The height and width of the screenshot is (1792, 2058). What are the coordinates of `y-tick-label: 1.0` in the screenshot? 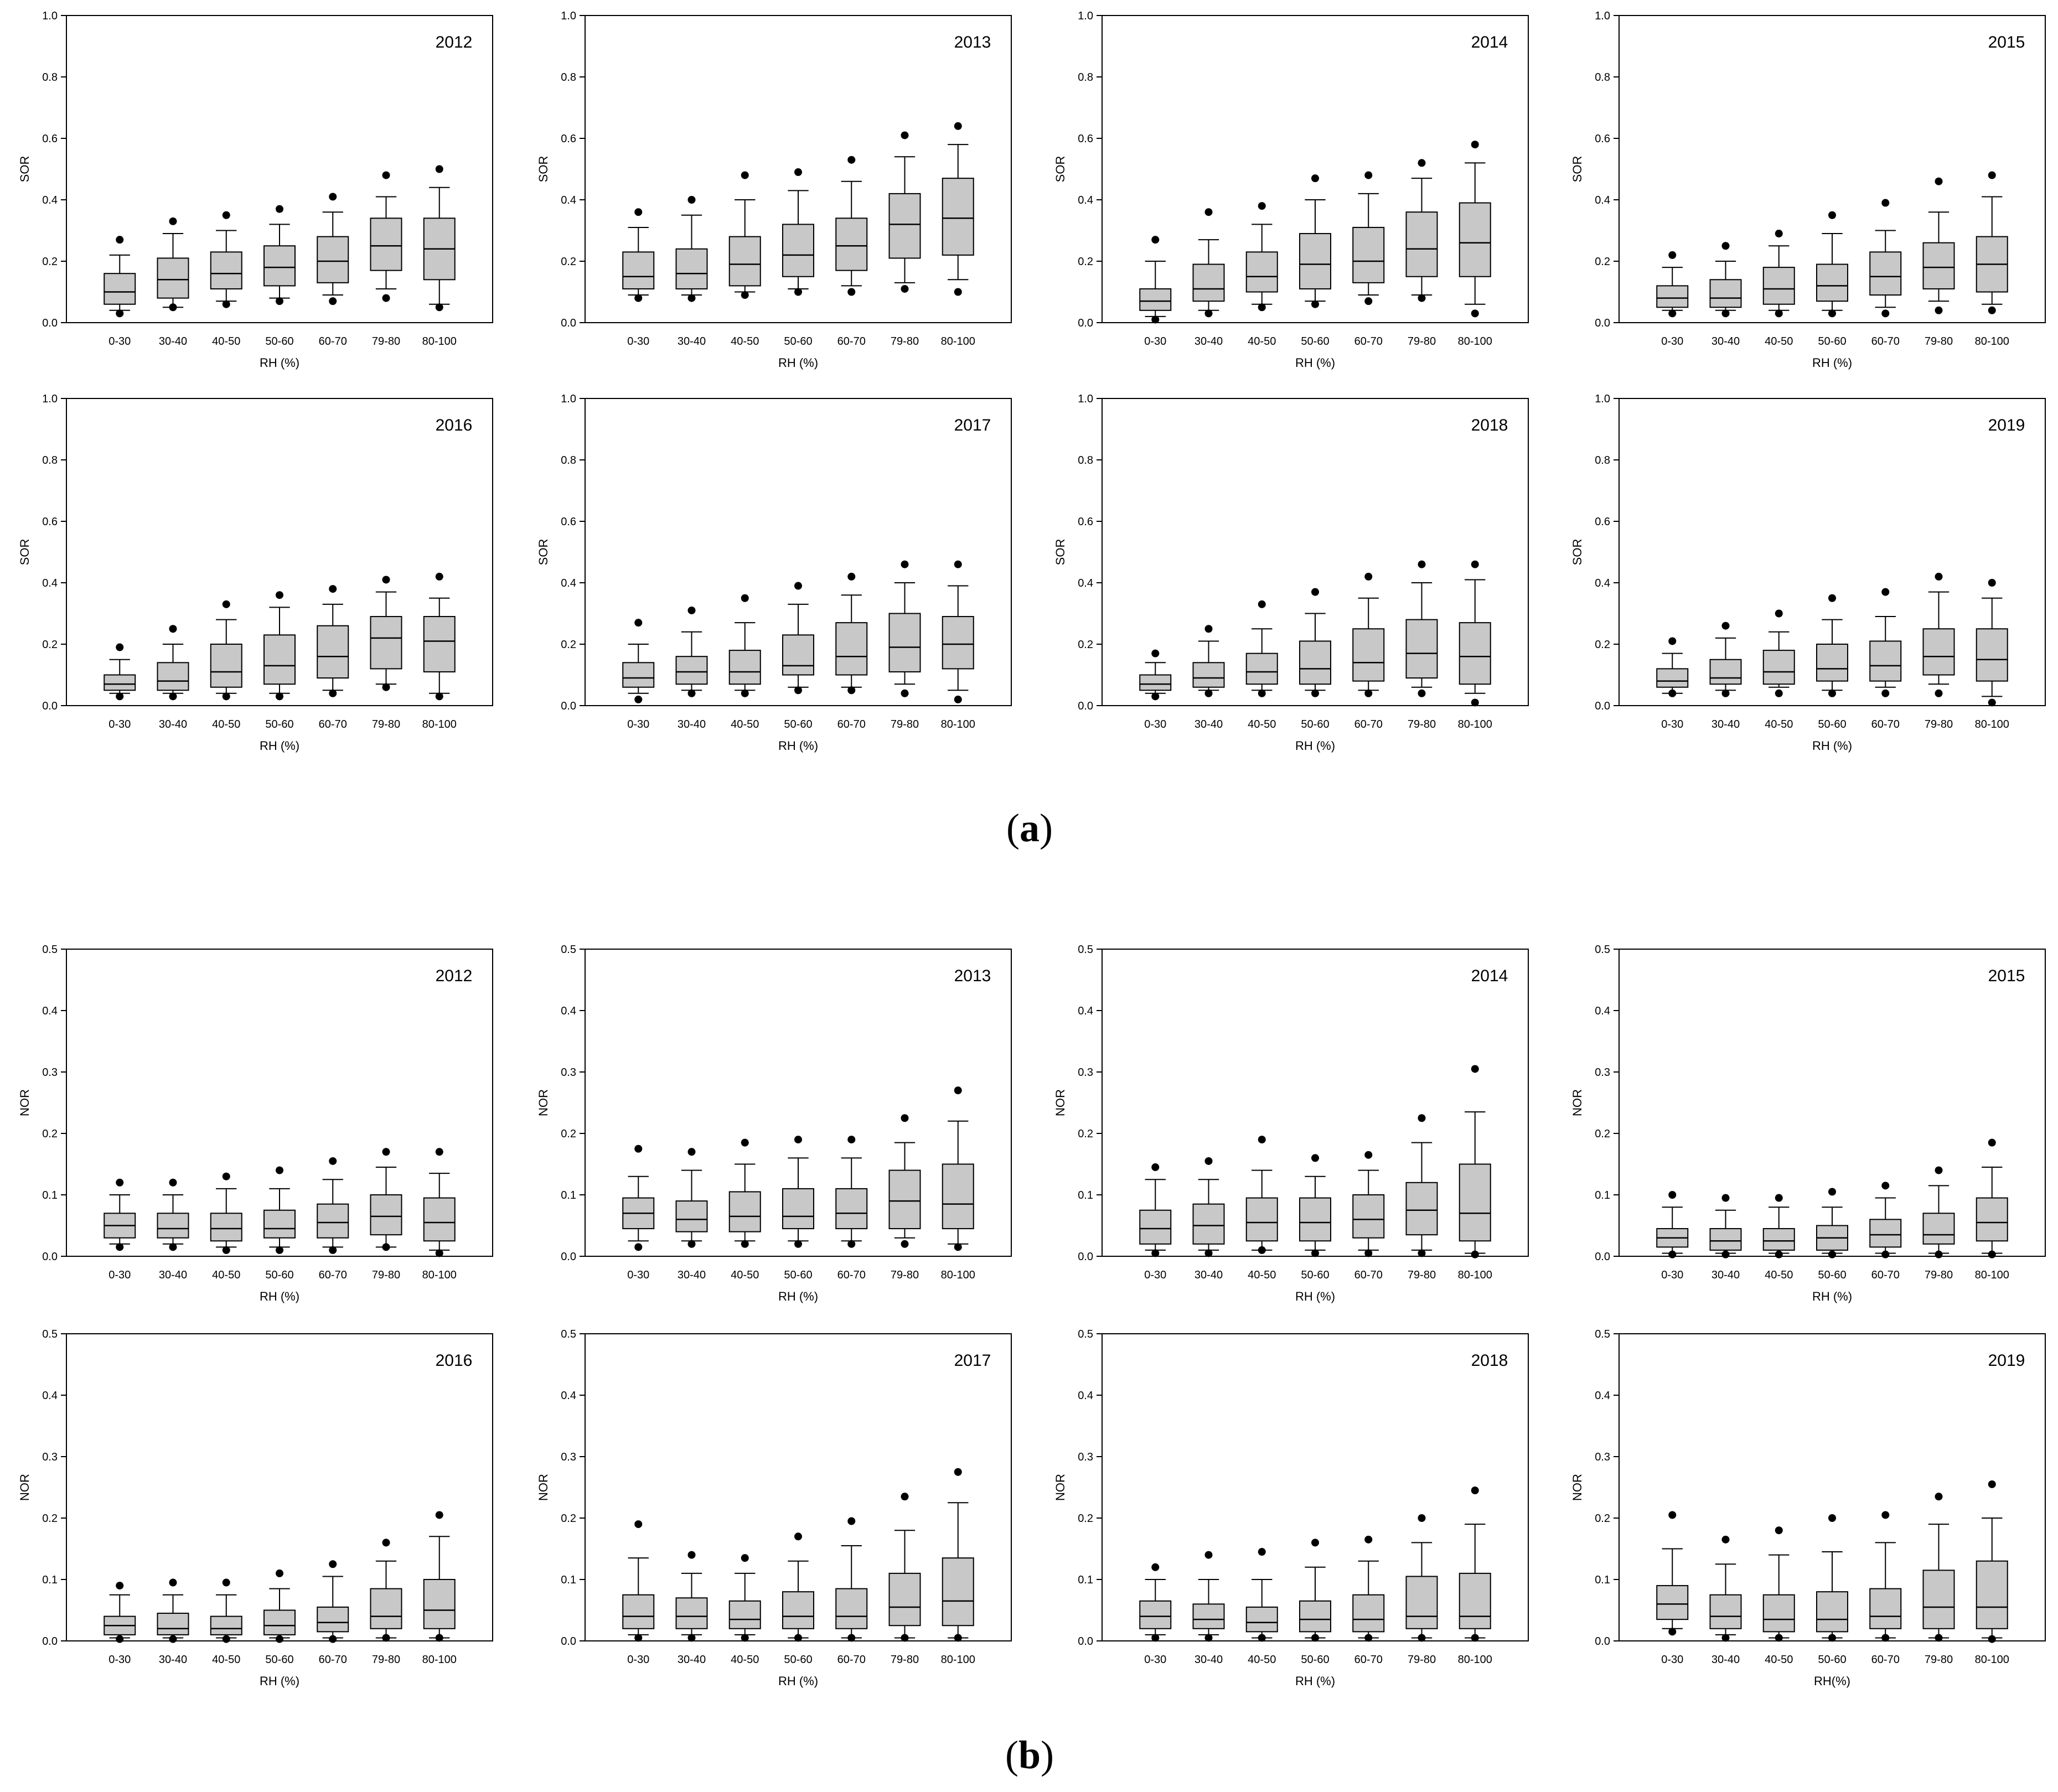 It's located at (1602, 16).